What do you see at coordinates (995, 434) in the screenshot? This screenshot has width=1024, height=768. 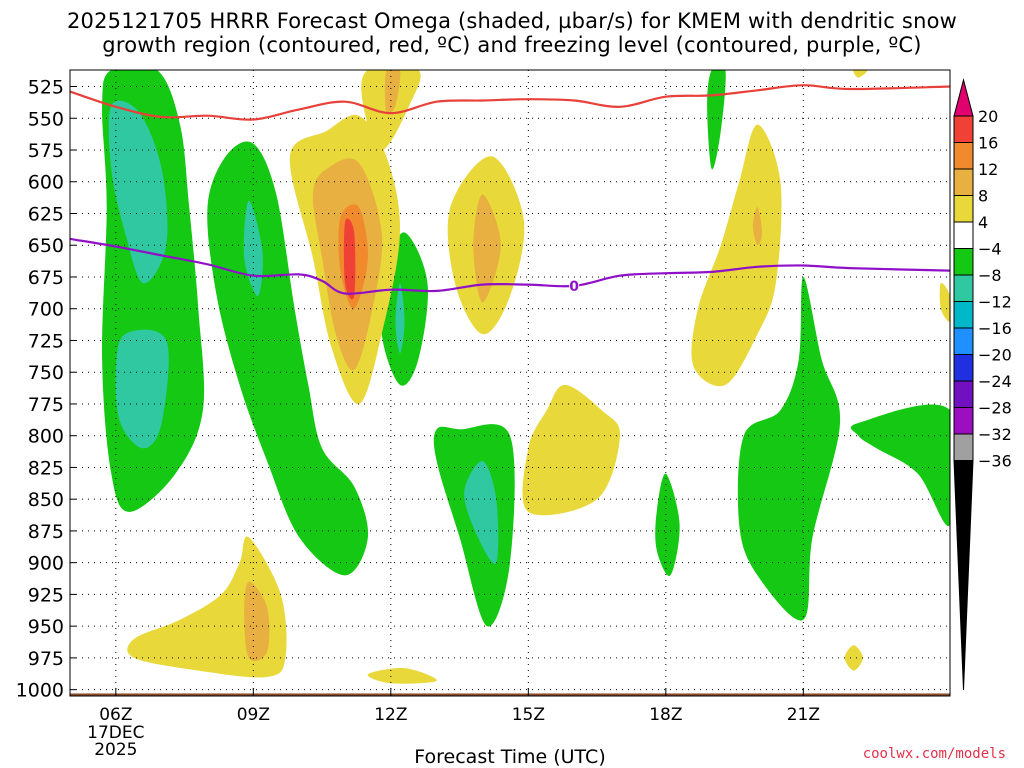 I see `colorbar-label-12: −32` at bounding box center [995, 434].